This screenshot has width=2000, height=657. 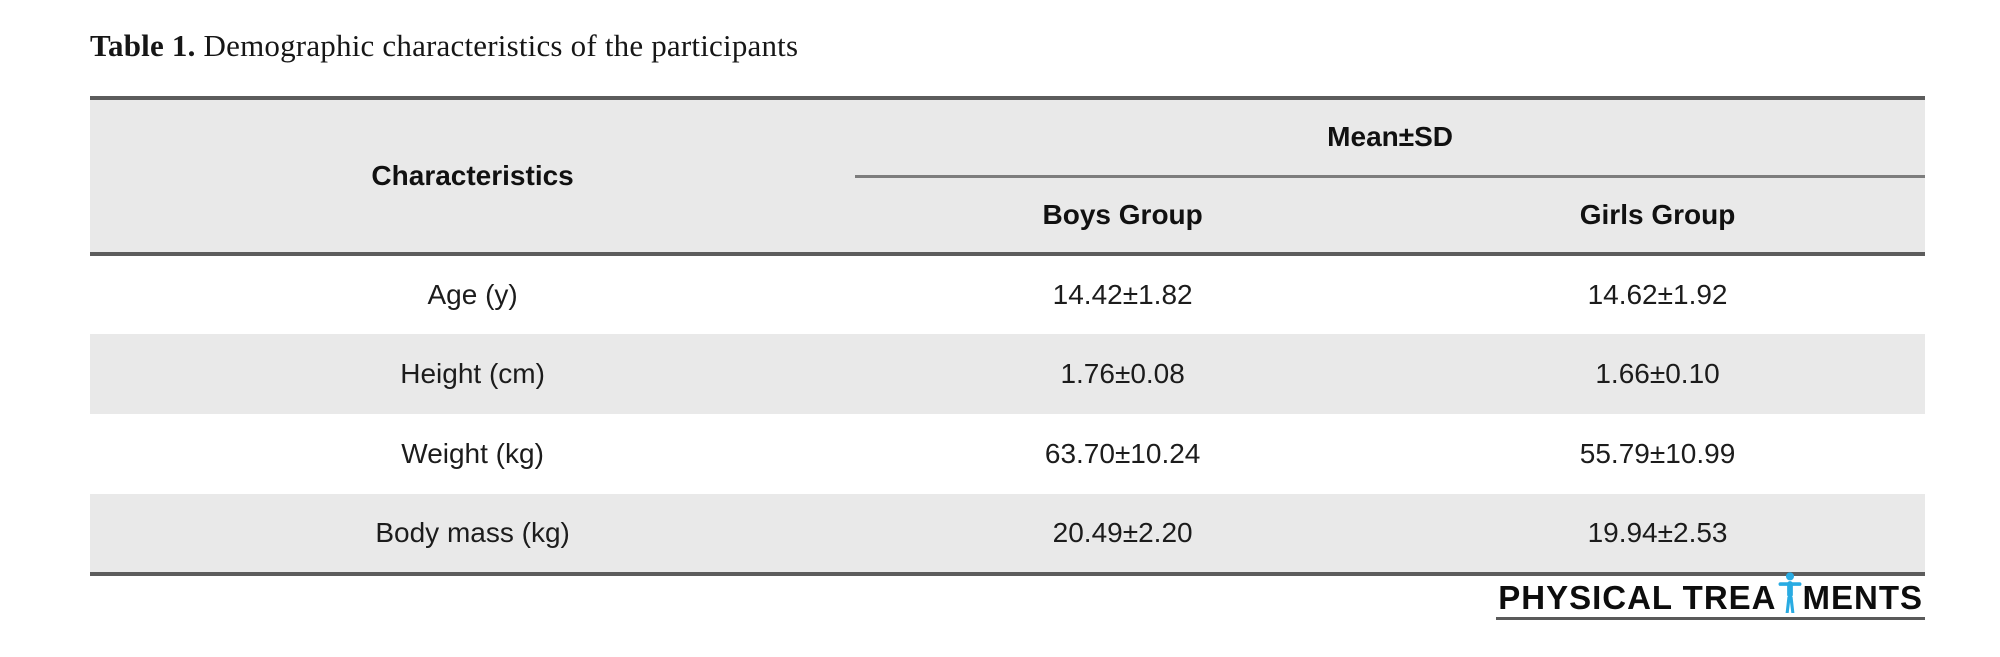 I want to click on journal-logo-text-right: MENTS, so click(x=1862, y=597).